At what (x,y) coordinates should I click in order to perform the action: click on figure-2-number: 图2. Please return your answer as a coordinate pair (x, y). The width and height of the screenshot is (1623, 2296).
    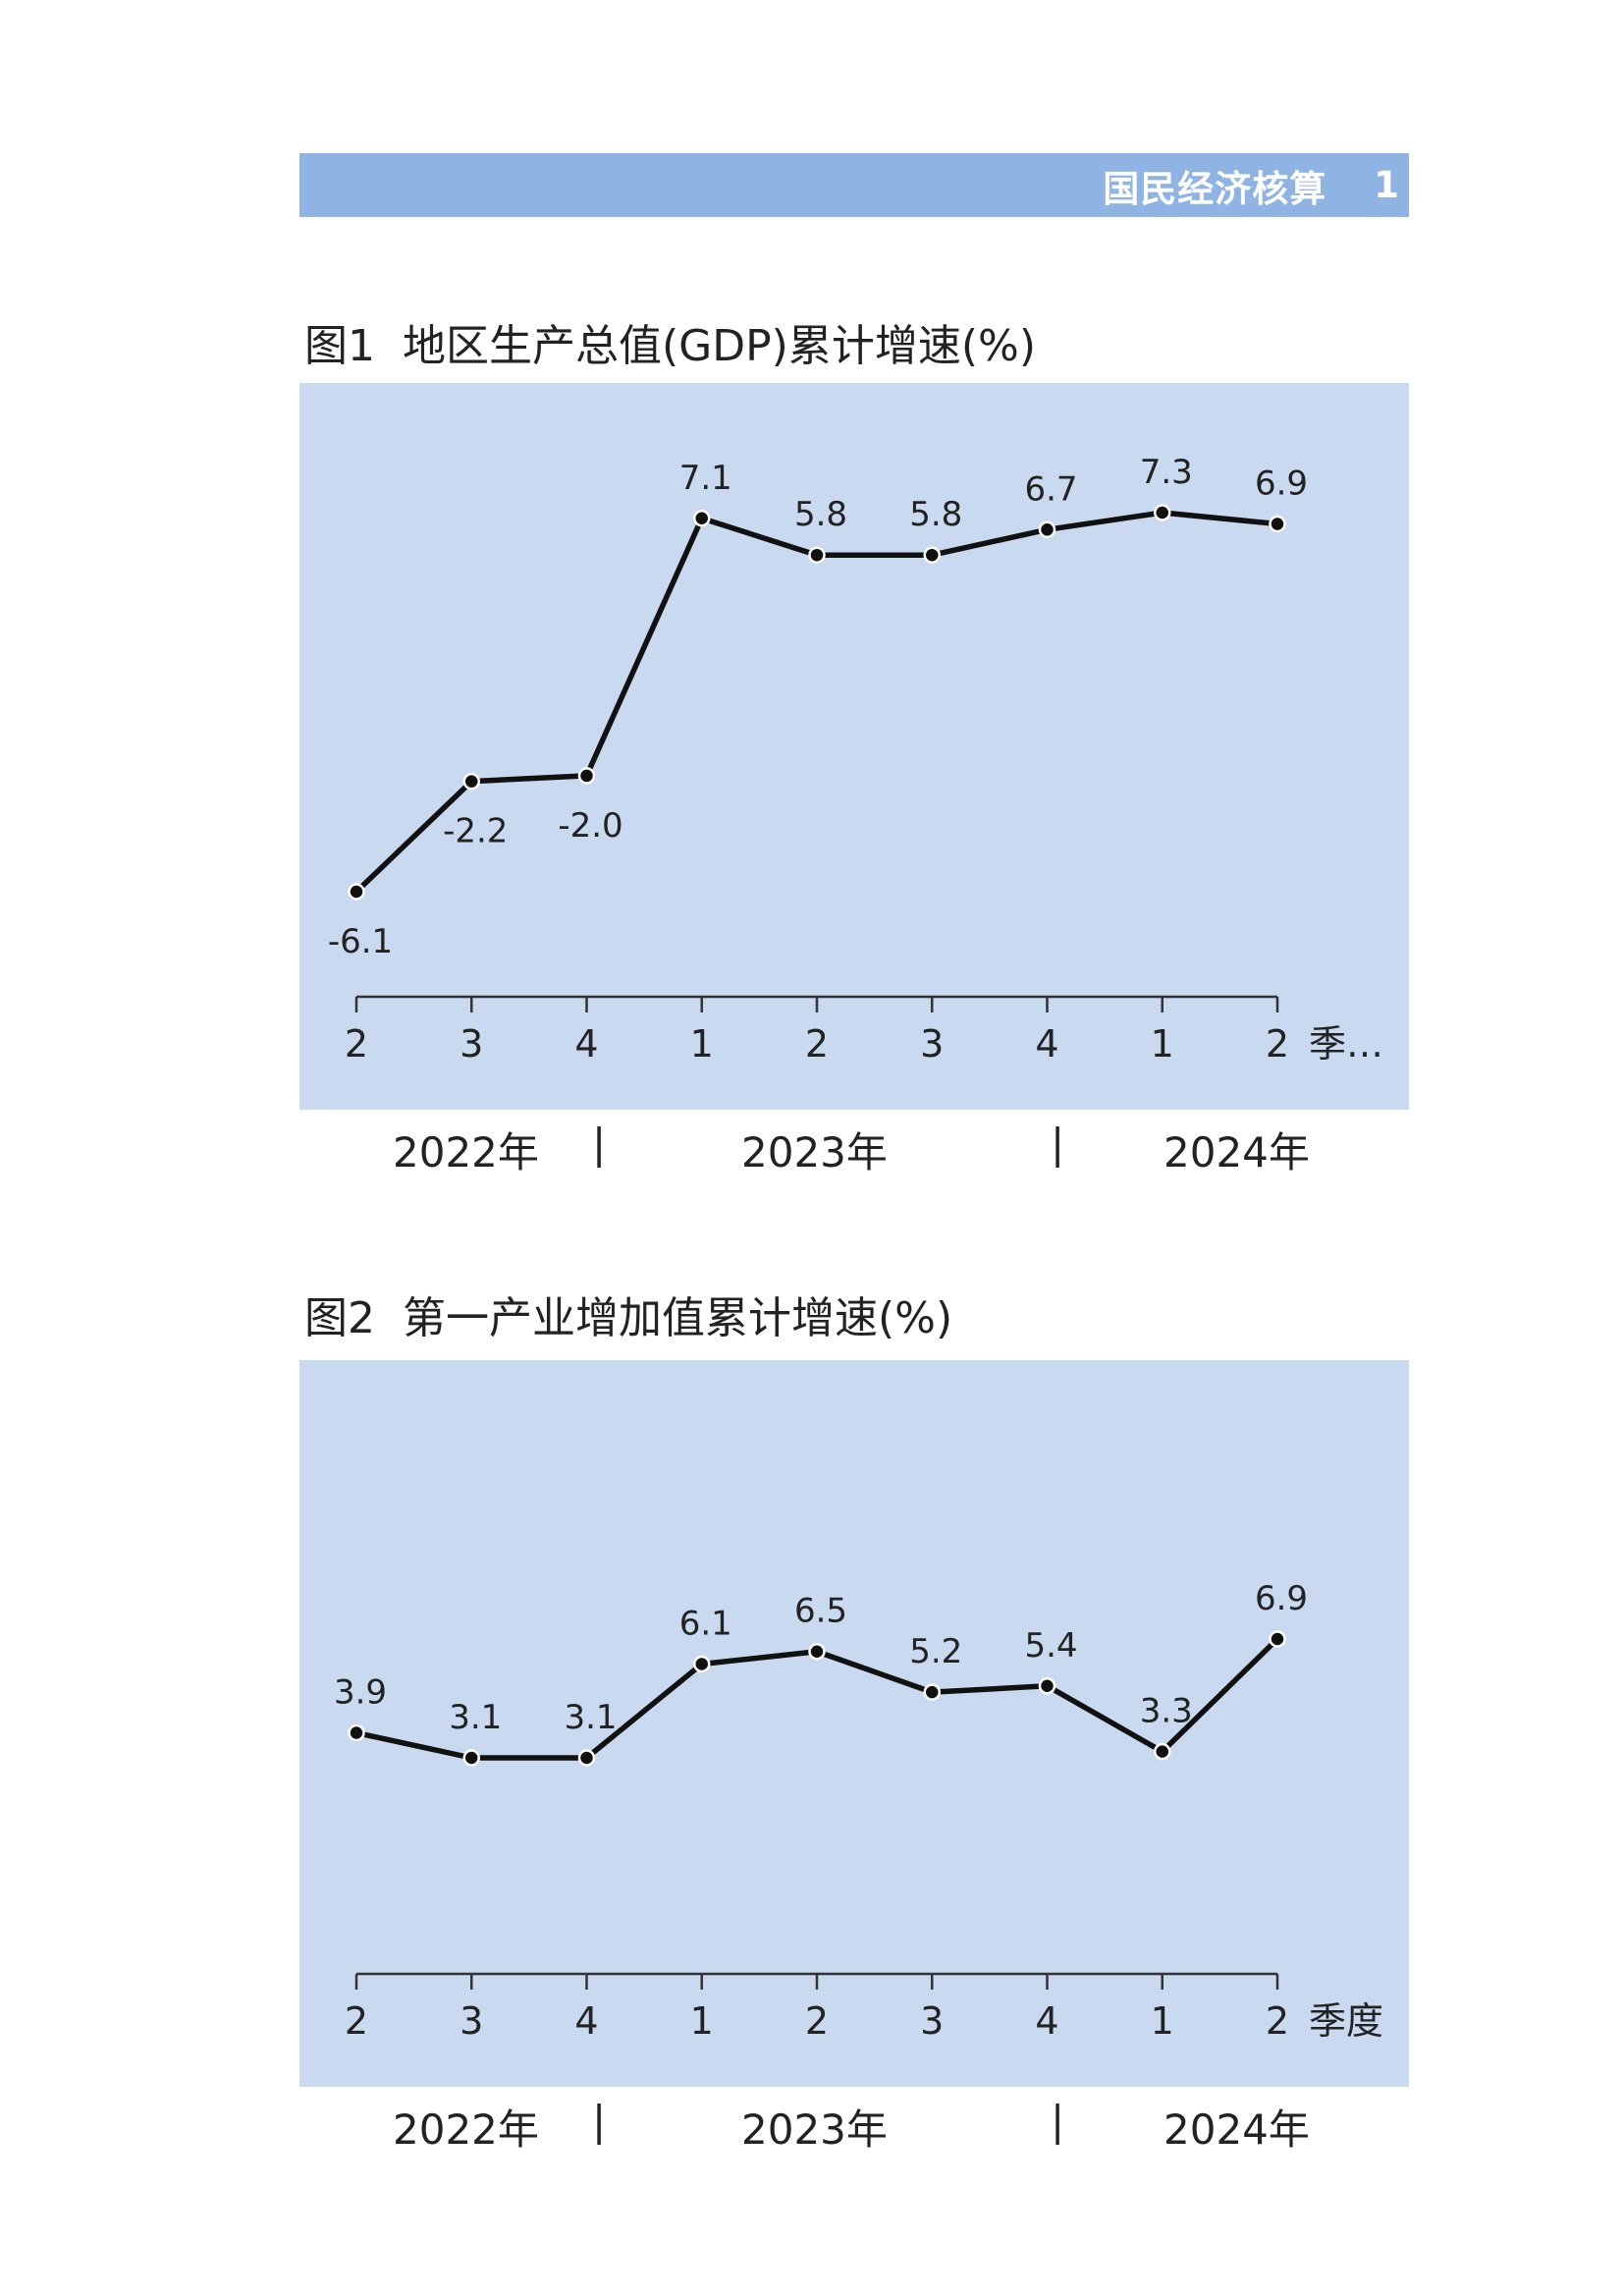
    Looking at the image, I should click on (339, 1318).